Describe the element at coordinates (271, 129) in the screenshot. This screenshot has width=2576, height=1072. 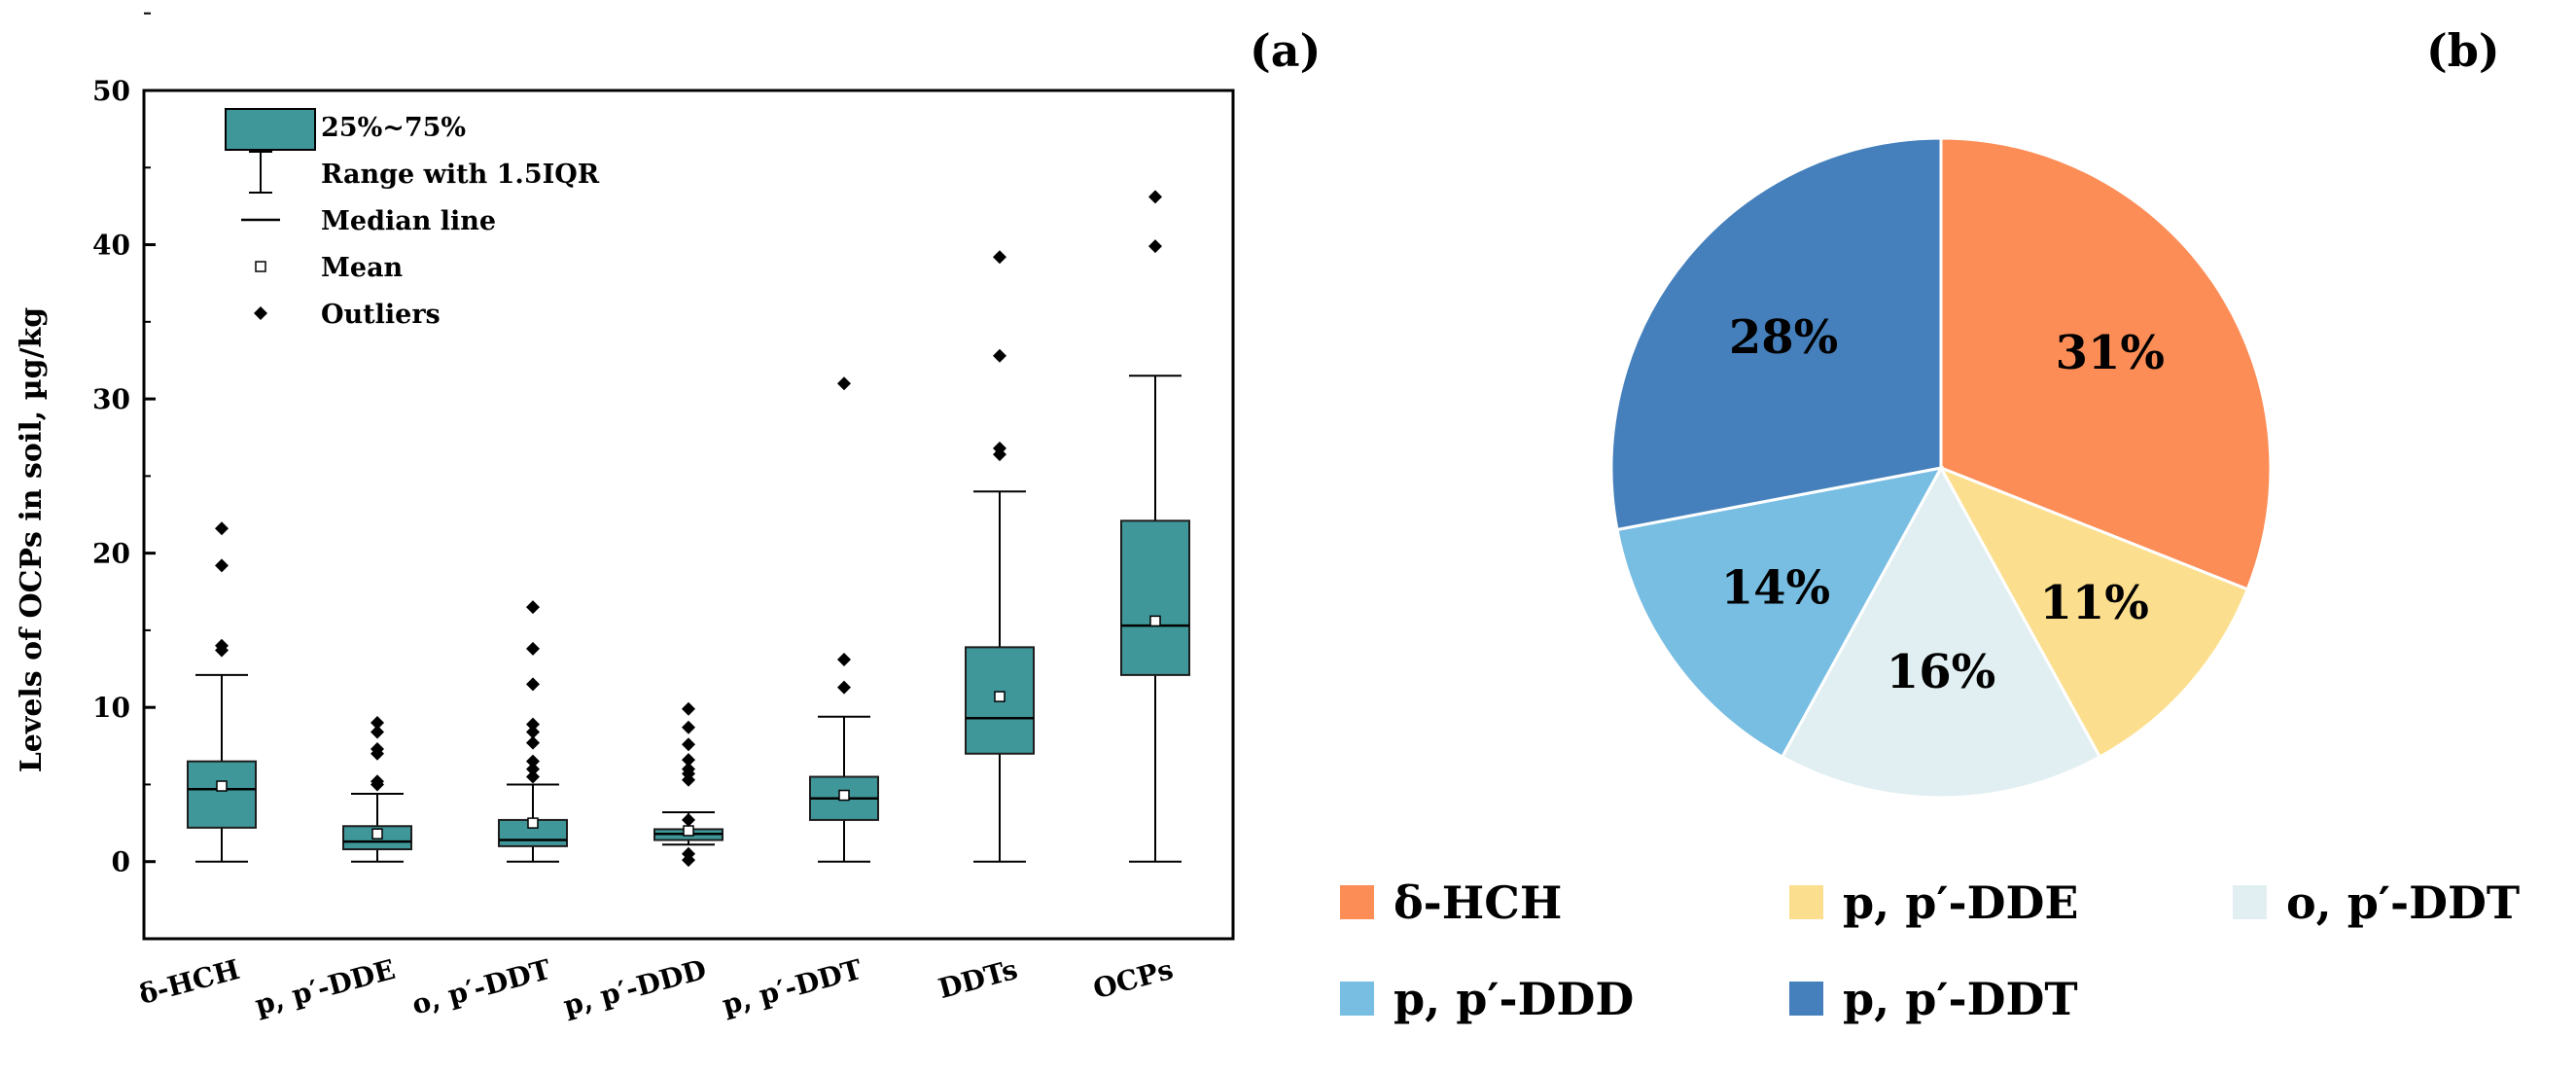
I see `legend-box-swatch` at that location.